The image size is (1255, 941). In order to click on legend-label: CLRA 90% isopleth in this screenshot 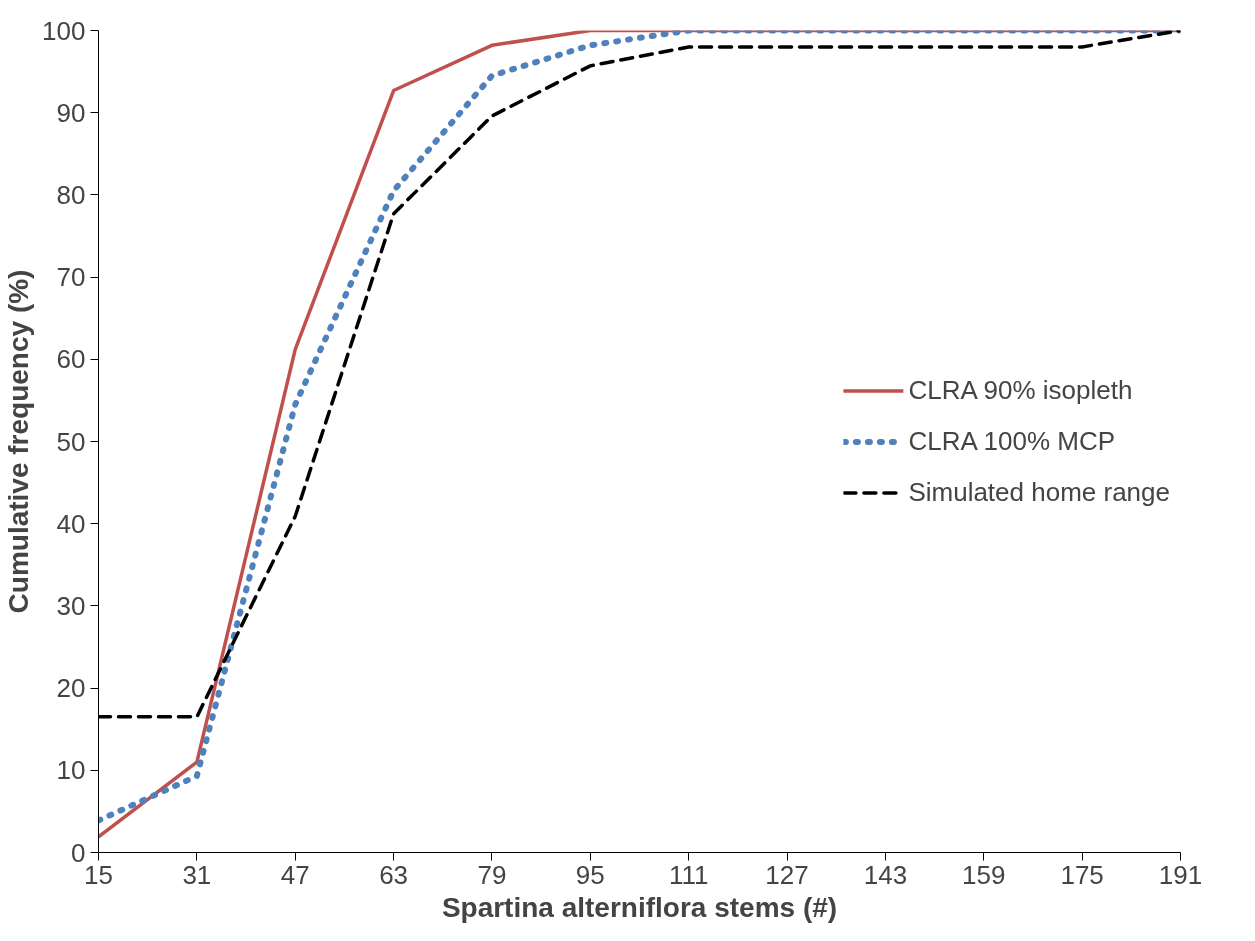, I will do `click(1020, 390)`.